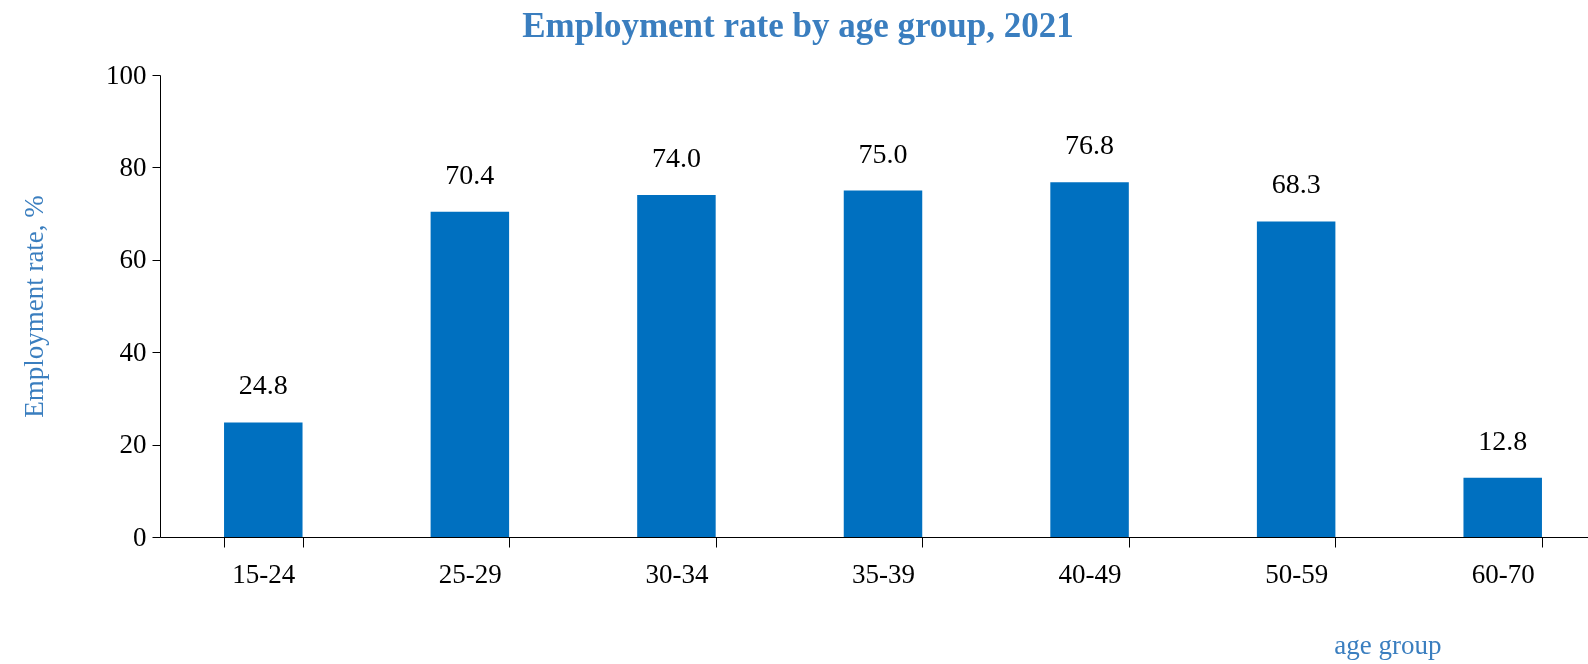 This screenshot has height=664, width=1588. What do you see at coordinates (133, 259) in the screenshot?
I see `y-tick-label: 60` at bounding box center [133, 259].